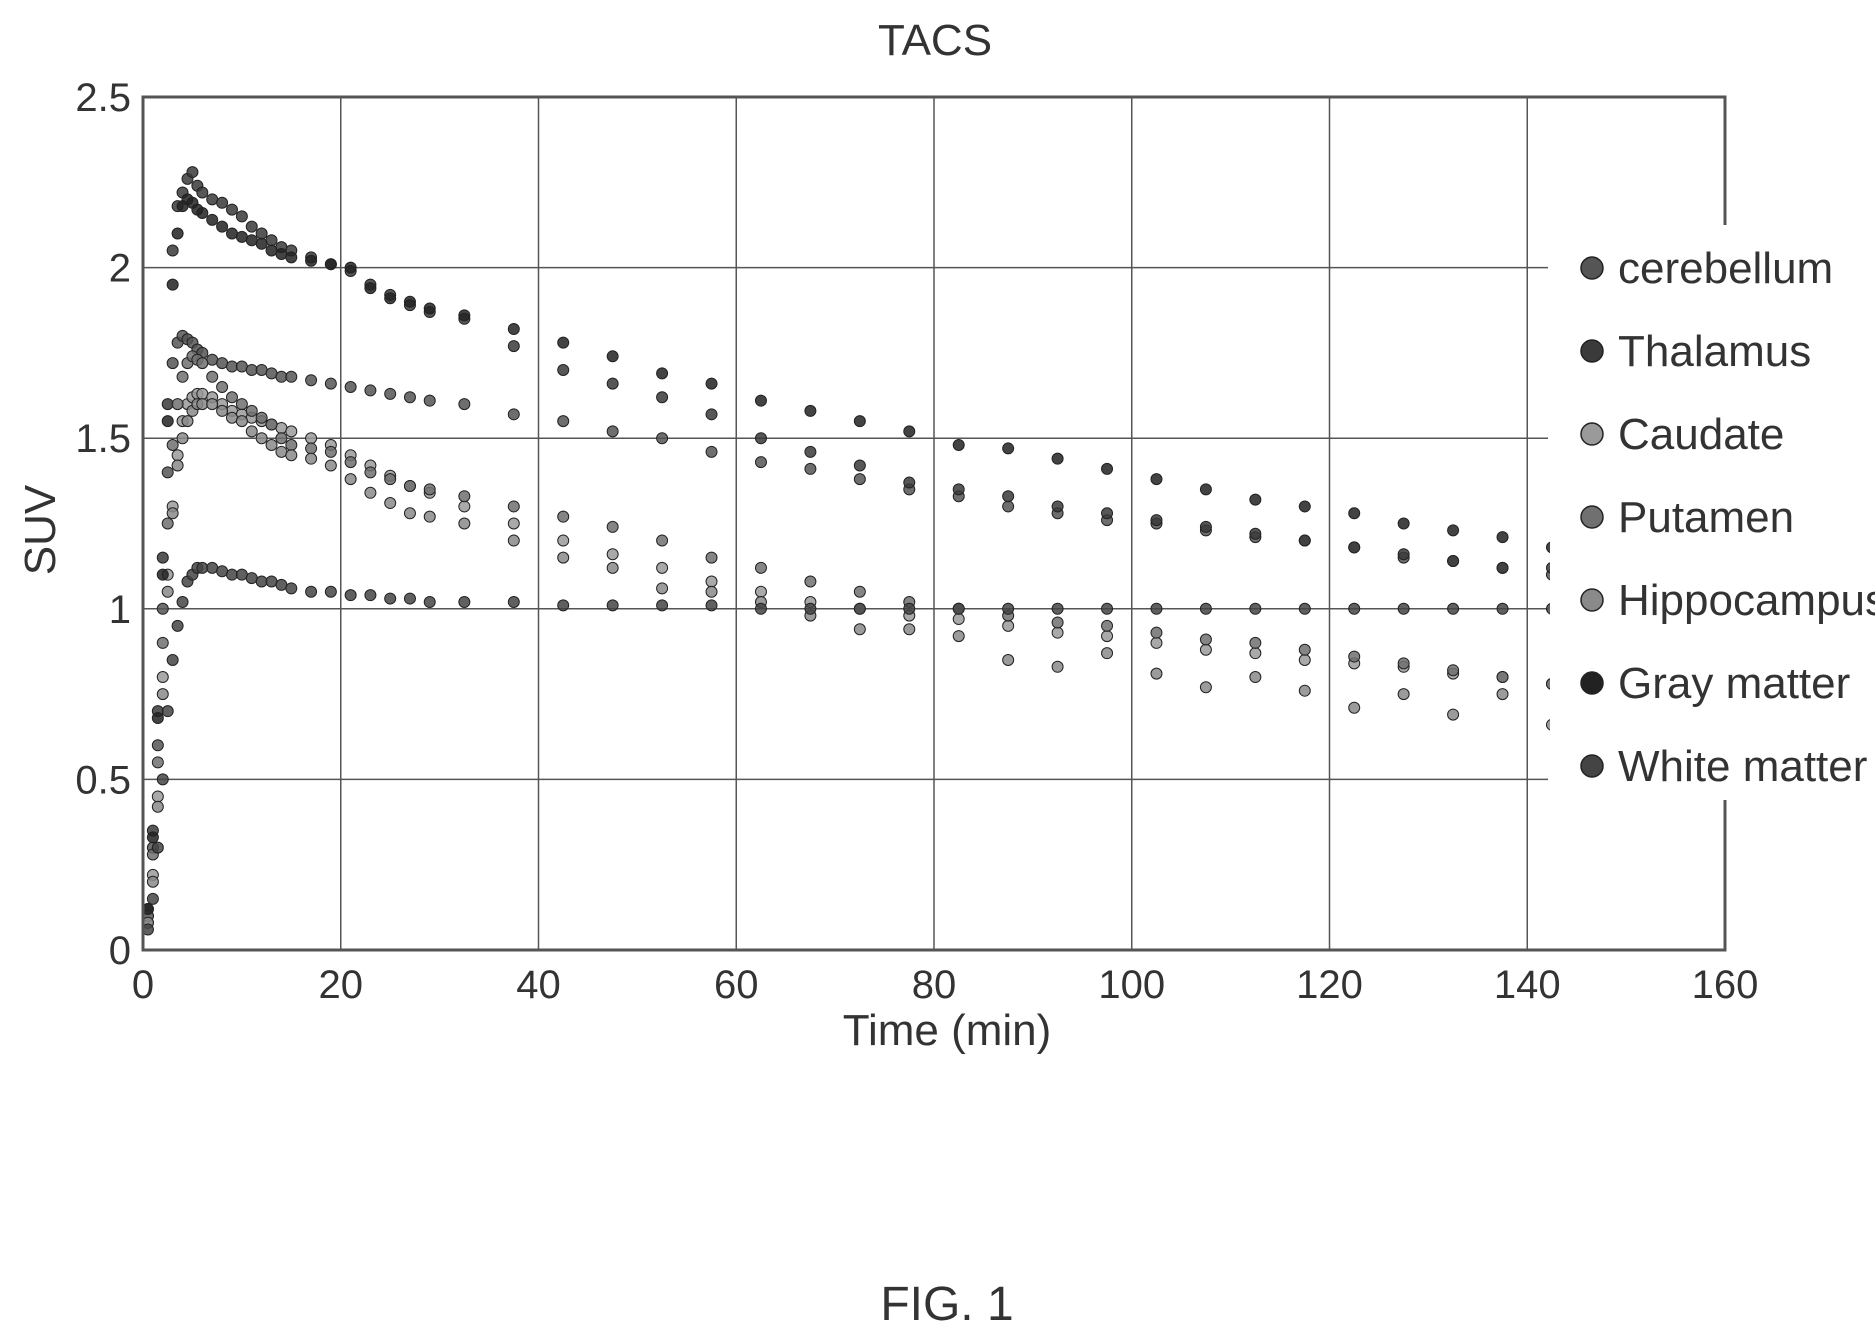 The width and height of the screenshot is (1875, 1340). What do you see at coordinates (1714, 351) in the screenshot?
I see `legend-label: Thalamus` at bounding box center [1714, 351].